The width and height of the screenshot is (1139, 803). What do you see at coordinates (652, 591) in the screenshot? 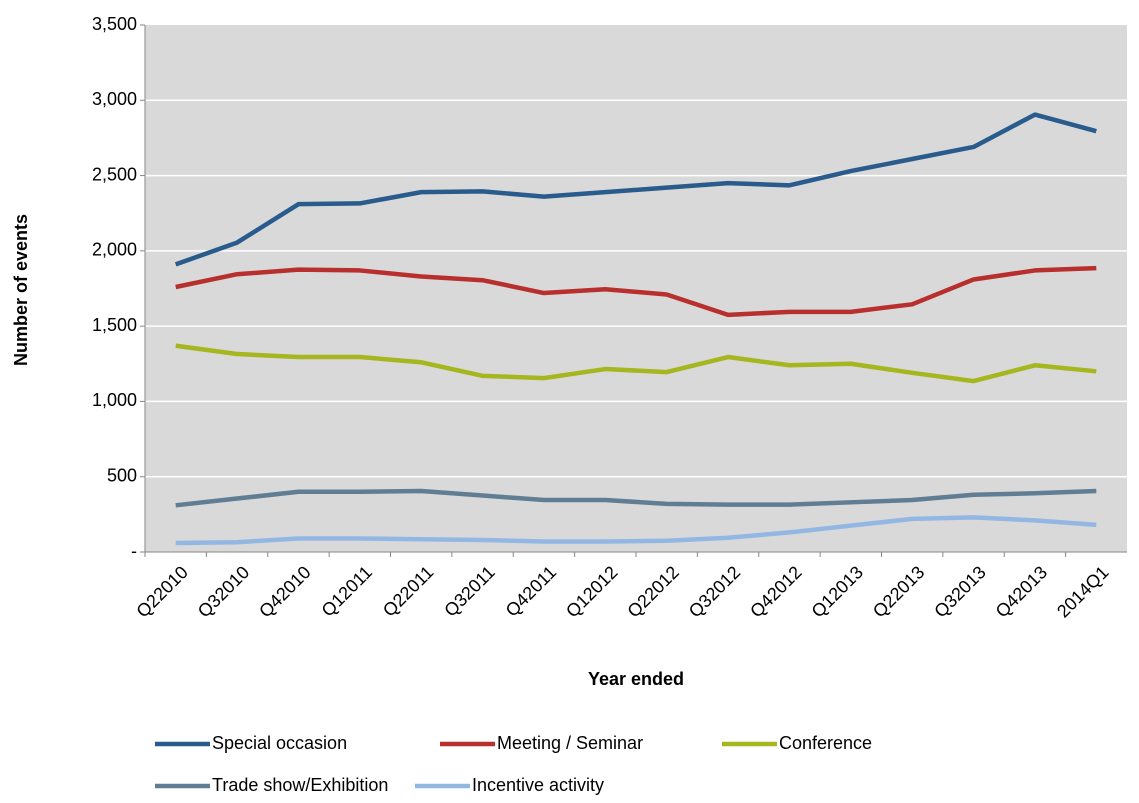
I see `x-tick-label: Q22012` at bounding box center [652, 591].